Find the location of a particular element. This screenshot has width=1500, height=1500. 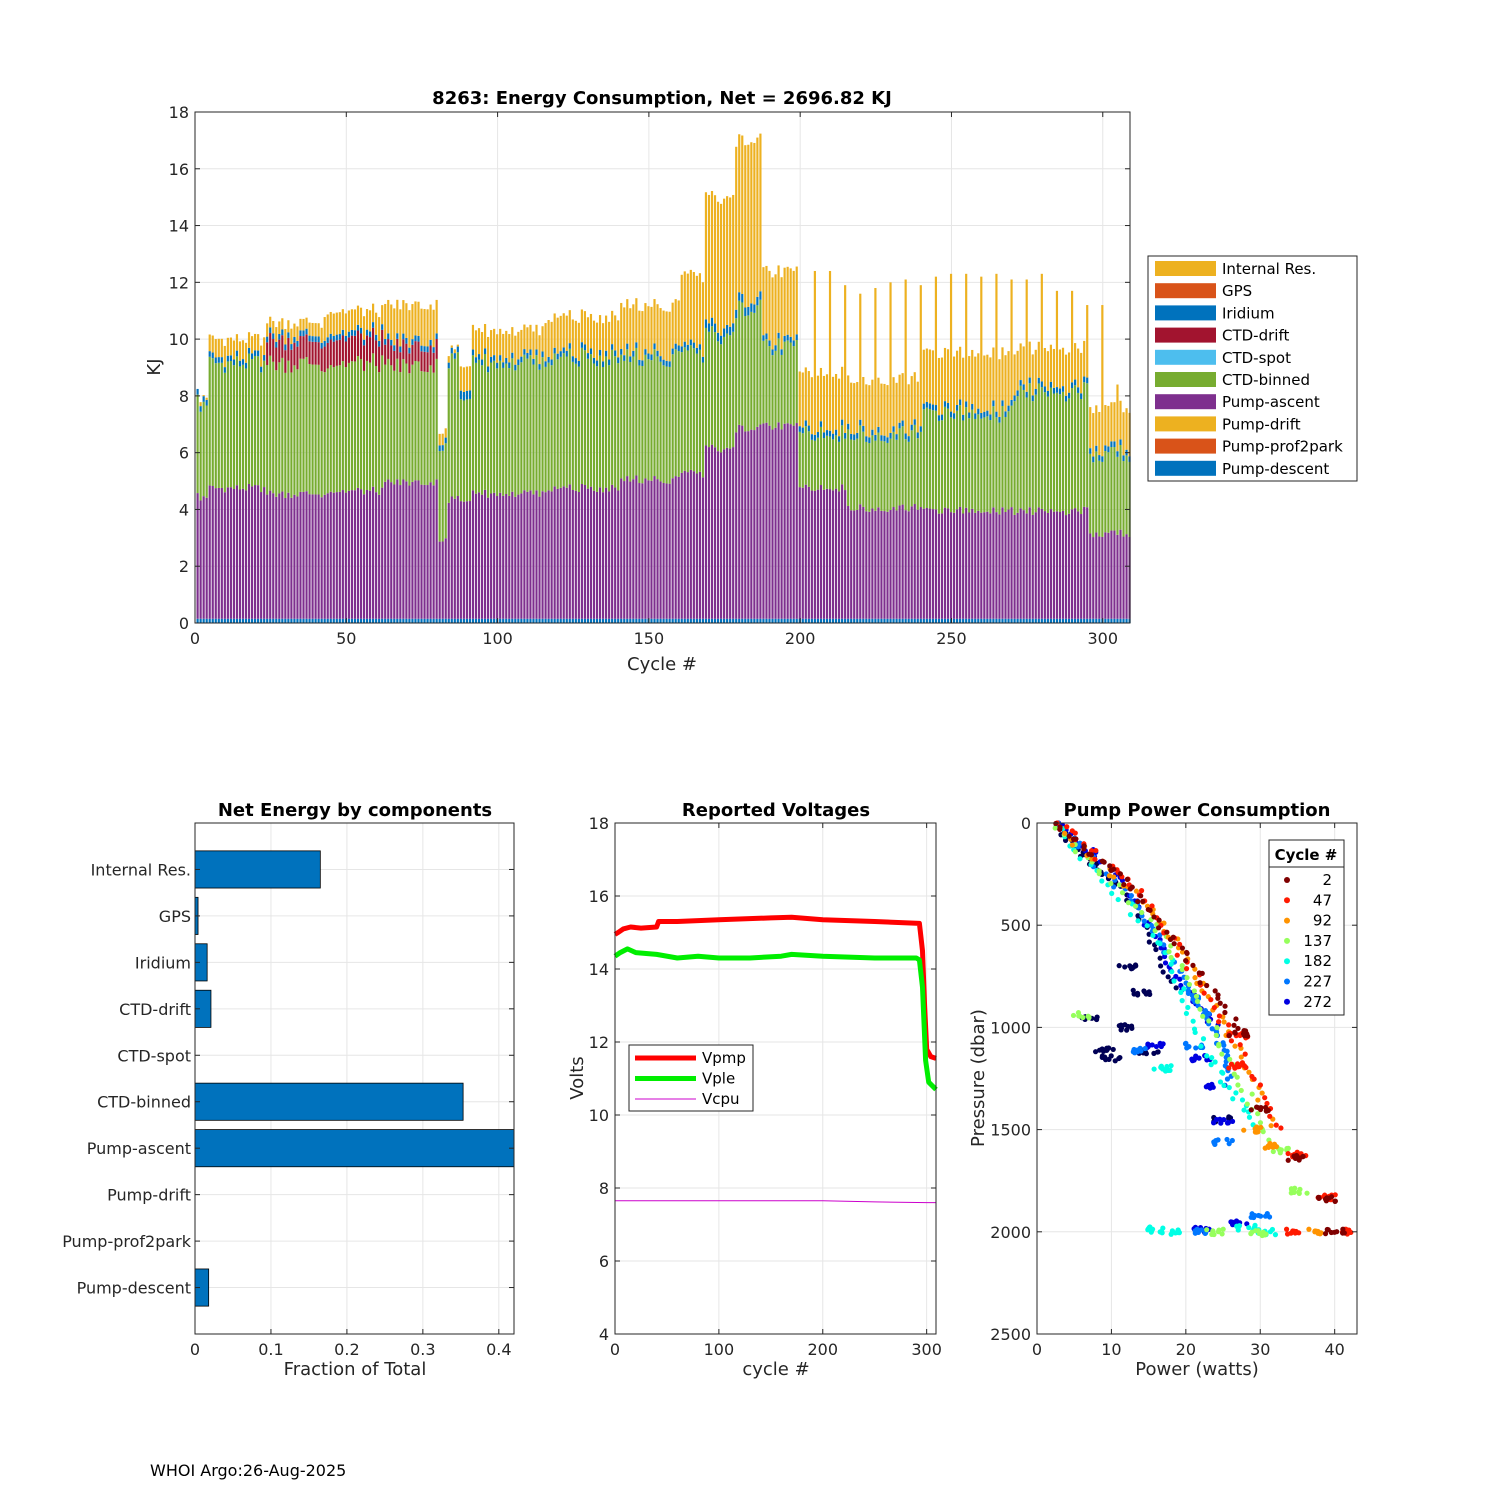

x-tick-label: 0.2 is located at coordinates (346, 1349).